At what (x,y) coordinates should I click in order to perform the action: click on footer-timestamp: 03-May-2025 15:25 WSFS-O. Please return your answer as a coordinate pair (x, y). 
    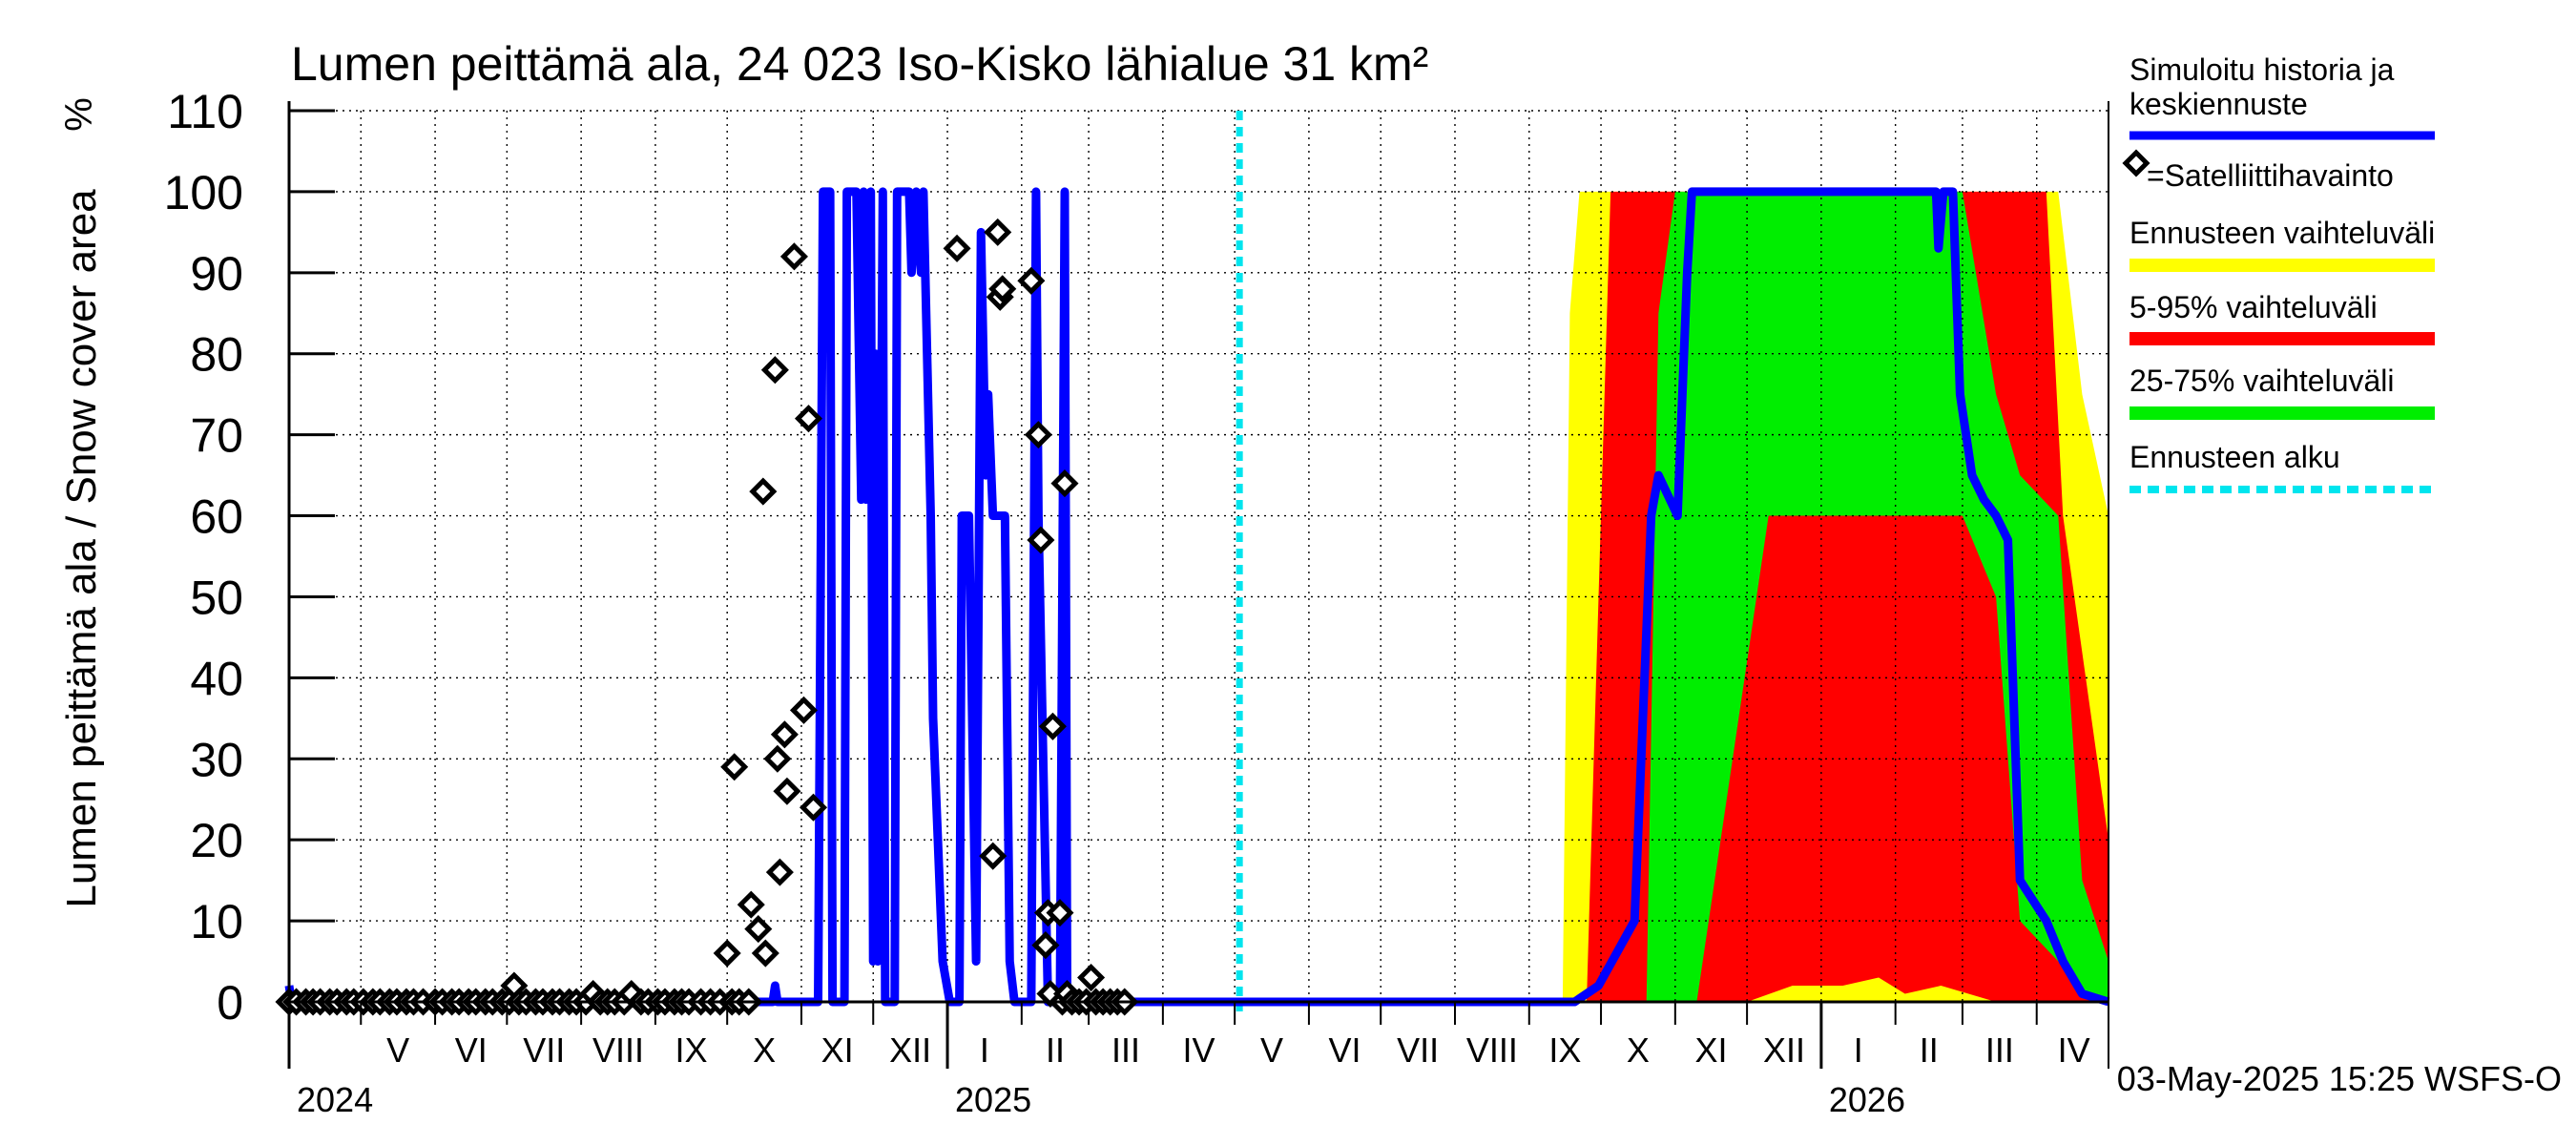
    Looking at the image, I should click on (2339, 1078).